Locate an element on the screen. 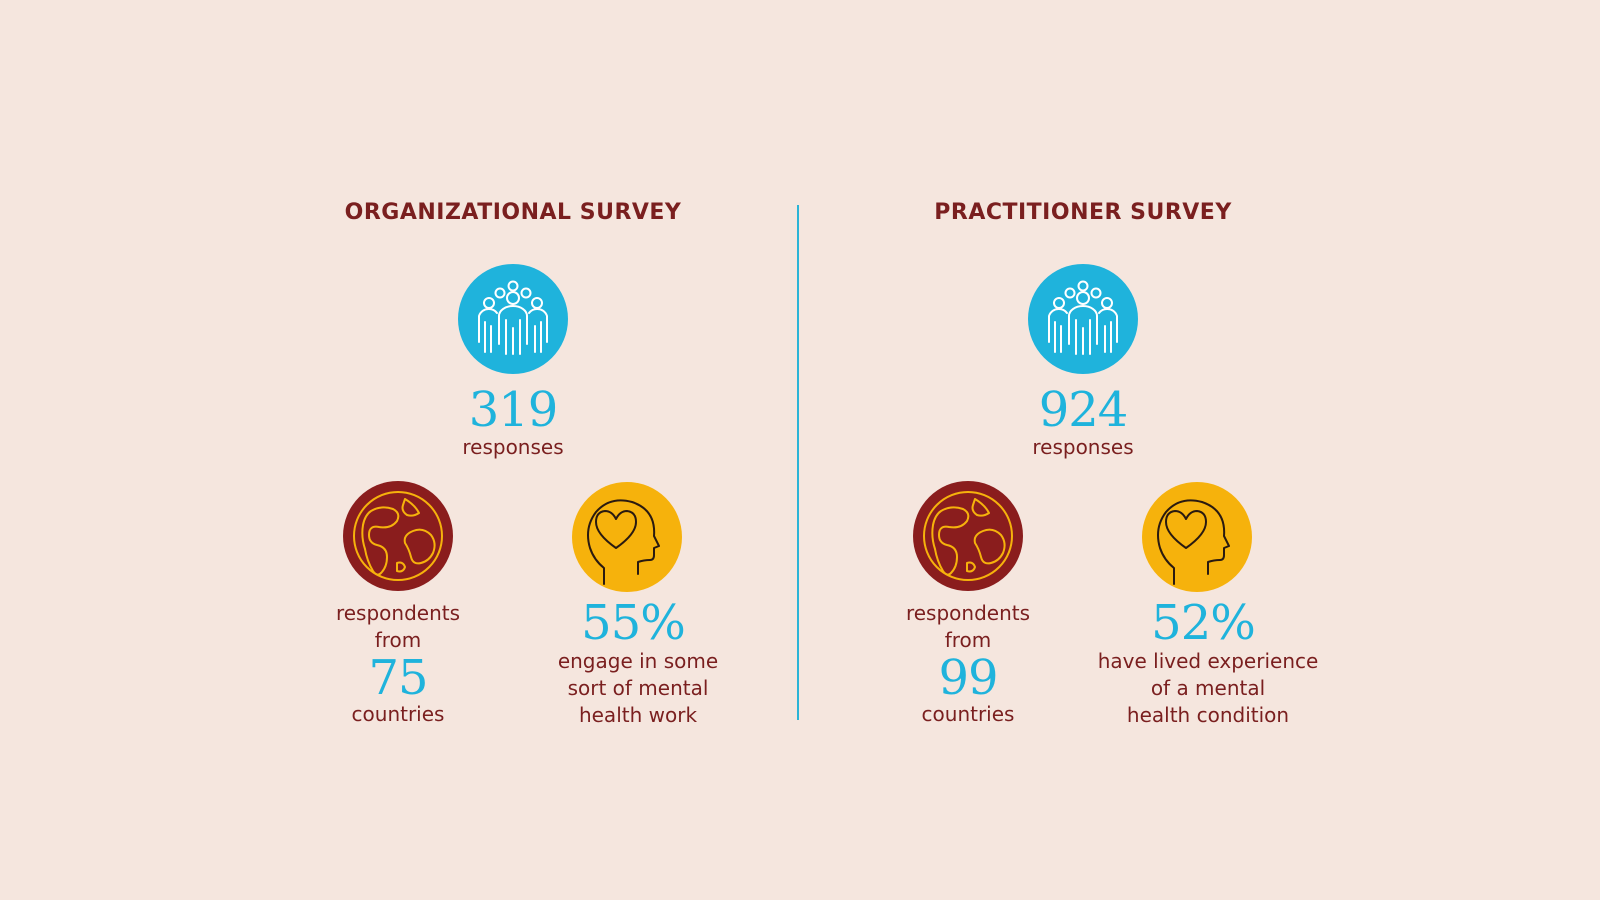 Image resolution: width=1600 pixels, height=900 pixels. responses-count: 319 is located at coordinates (513, 410).